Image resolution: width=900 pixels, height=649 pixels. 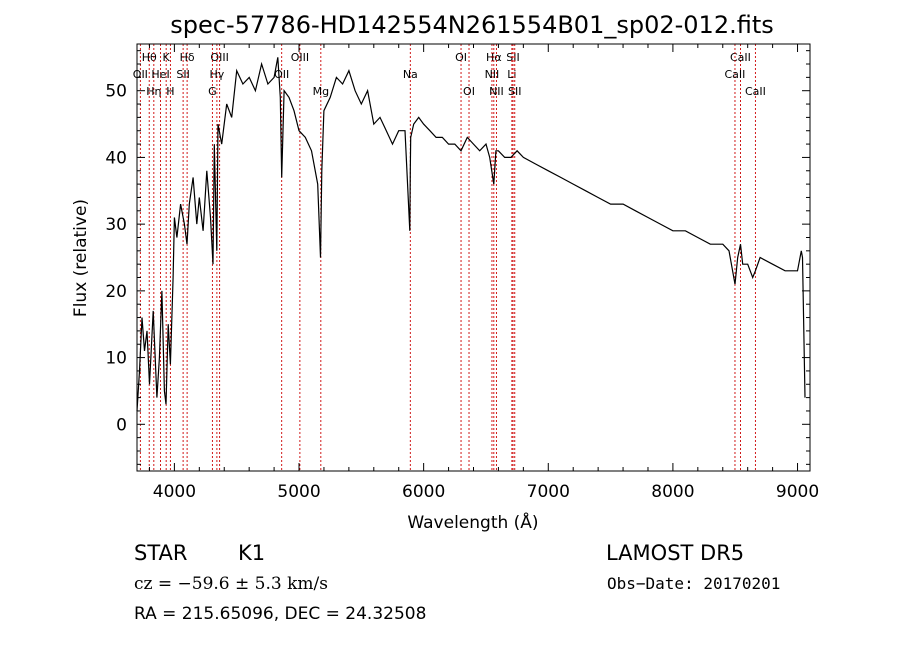 What do you see at coordinates (149, 57) in the screenshot?
I see `spectral-line-label: Hθ` at bounding box center [149, 57].